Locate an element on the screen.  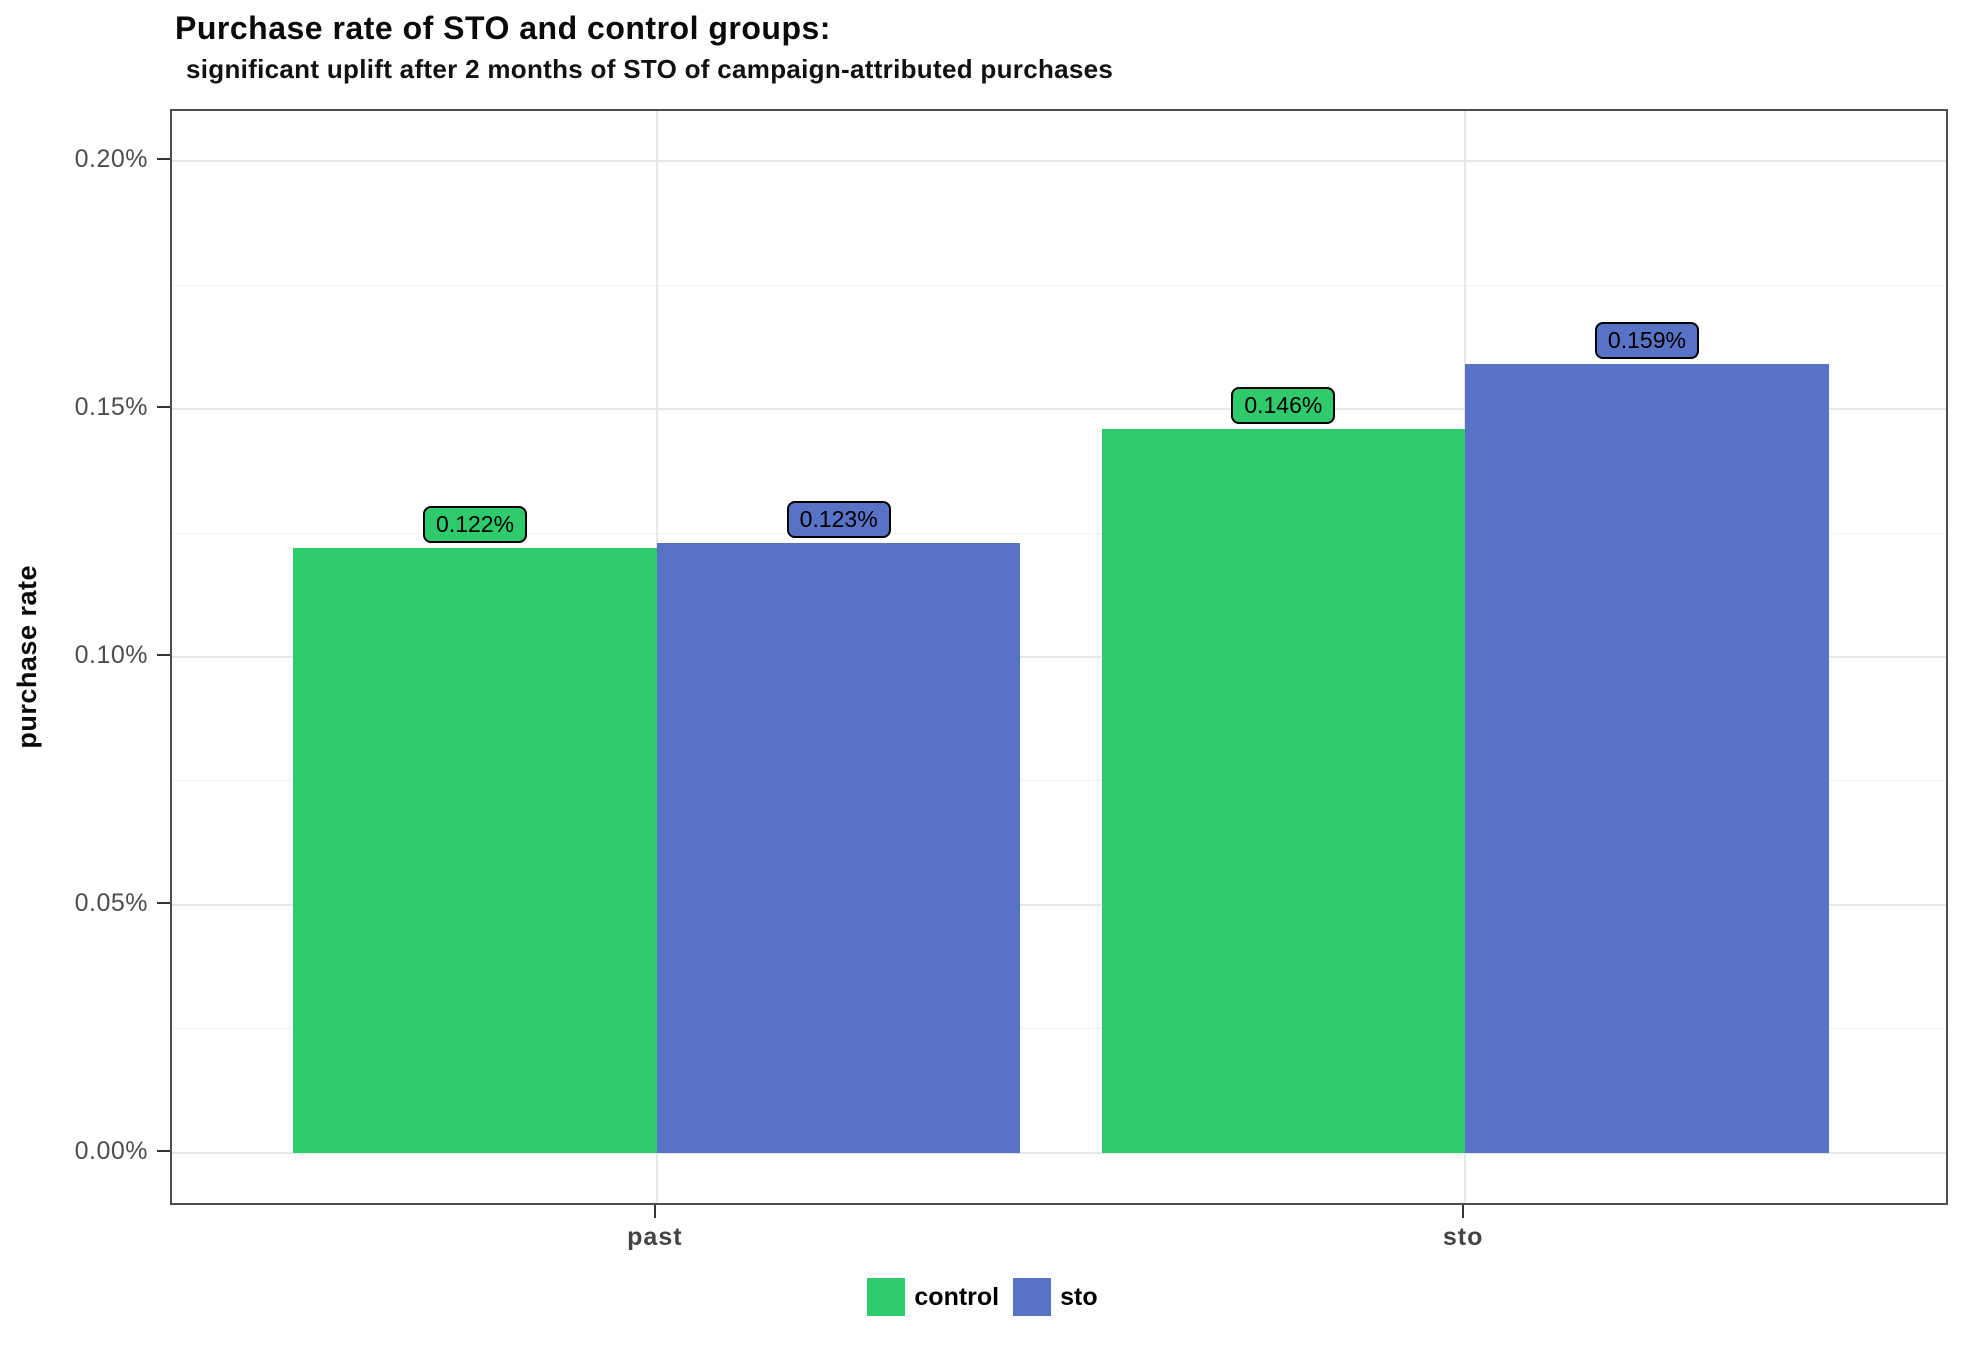
y-axis-title: purchase rate is located at coordinates (27, 657).